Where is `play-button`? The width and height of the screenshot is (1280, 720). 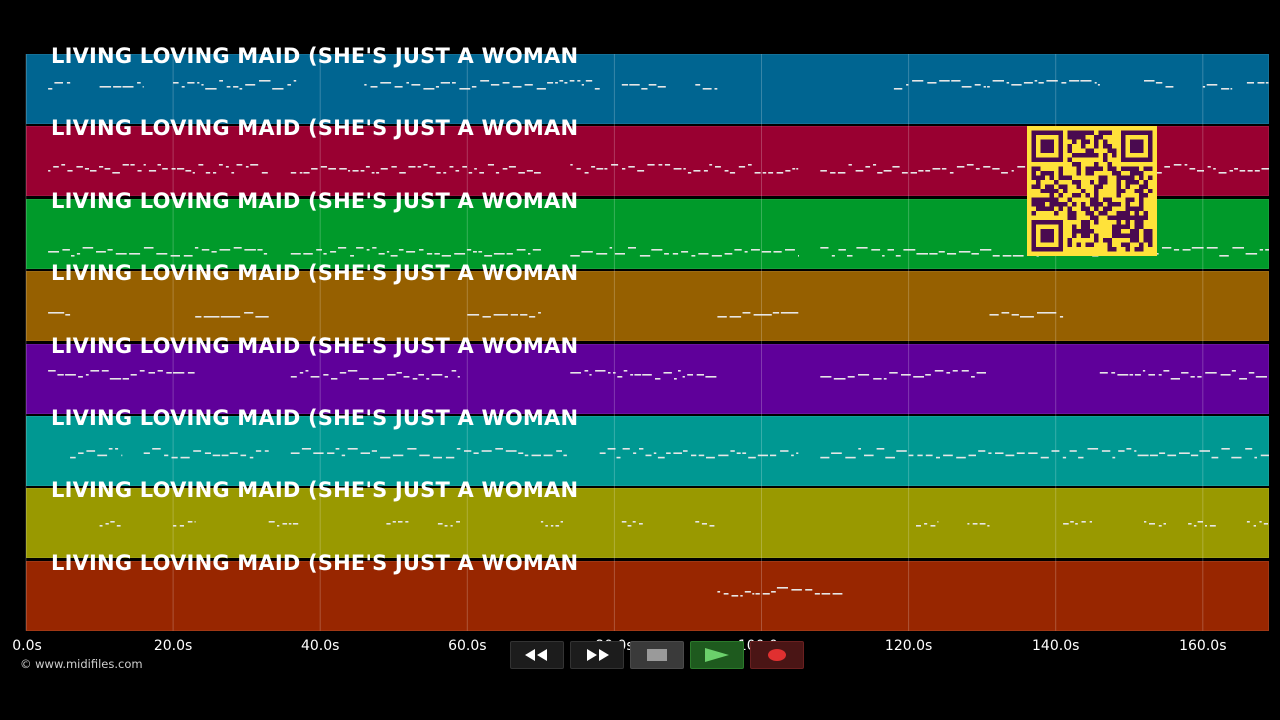
play-button is located at coordinates (717, 655).